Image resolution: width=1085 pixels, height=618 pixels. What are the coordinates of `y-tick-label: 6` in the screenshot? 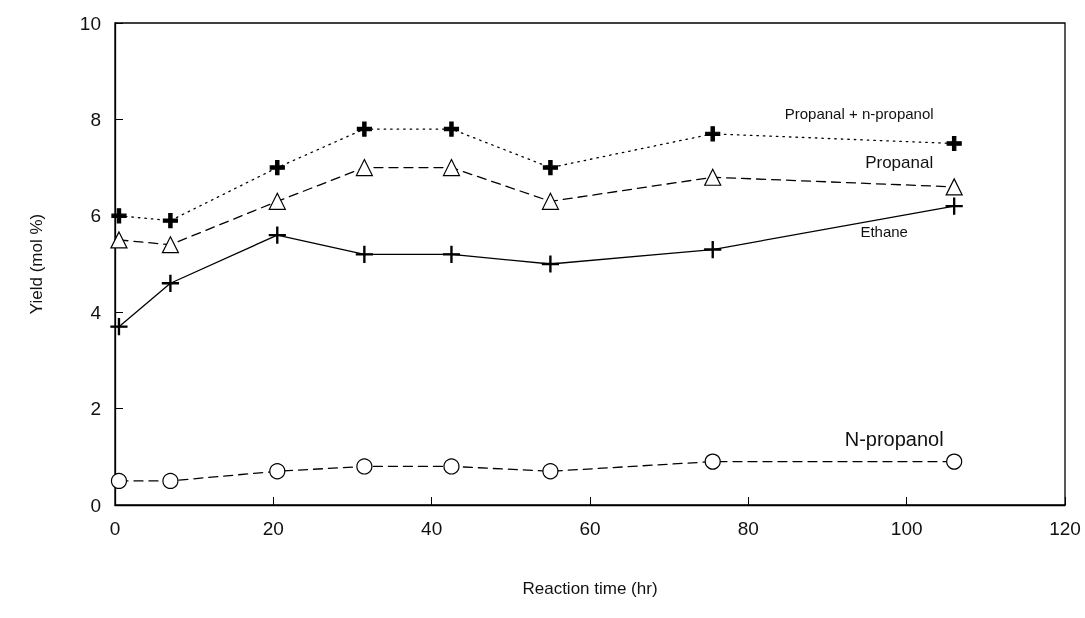 It's located at (95, 216).